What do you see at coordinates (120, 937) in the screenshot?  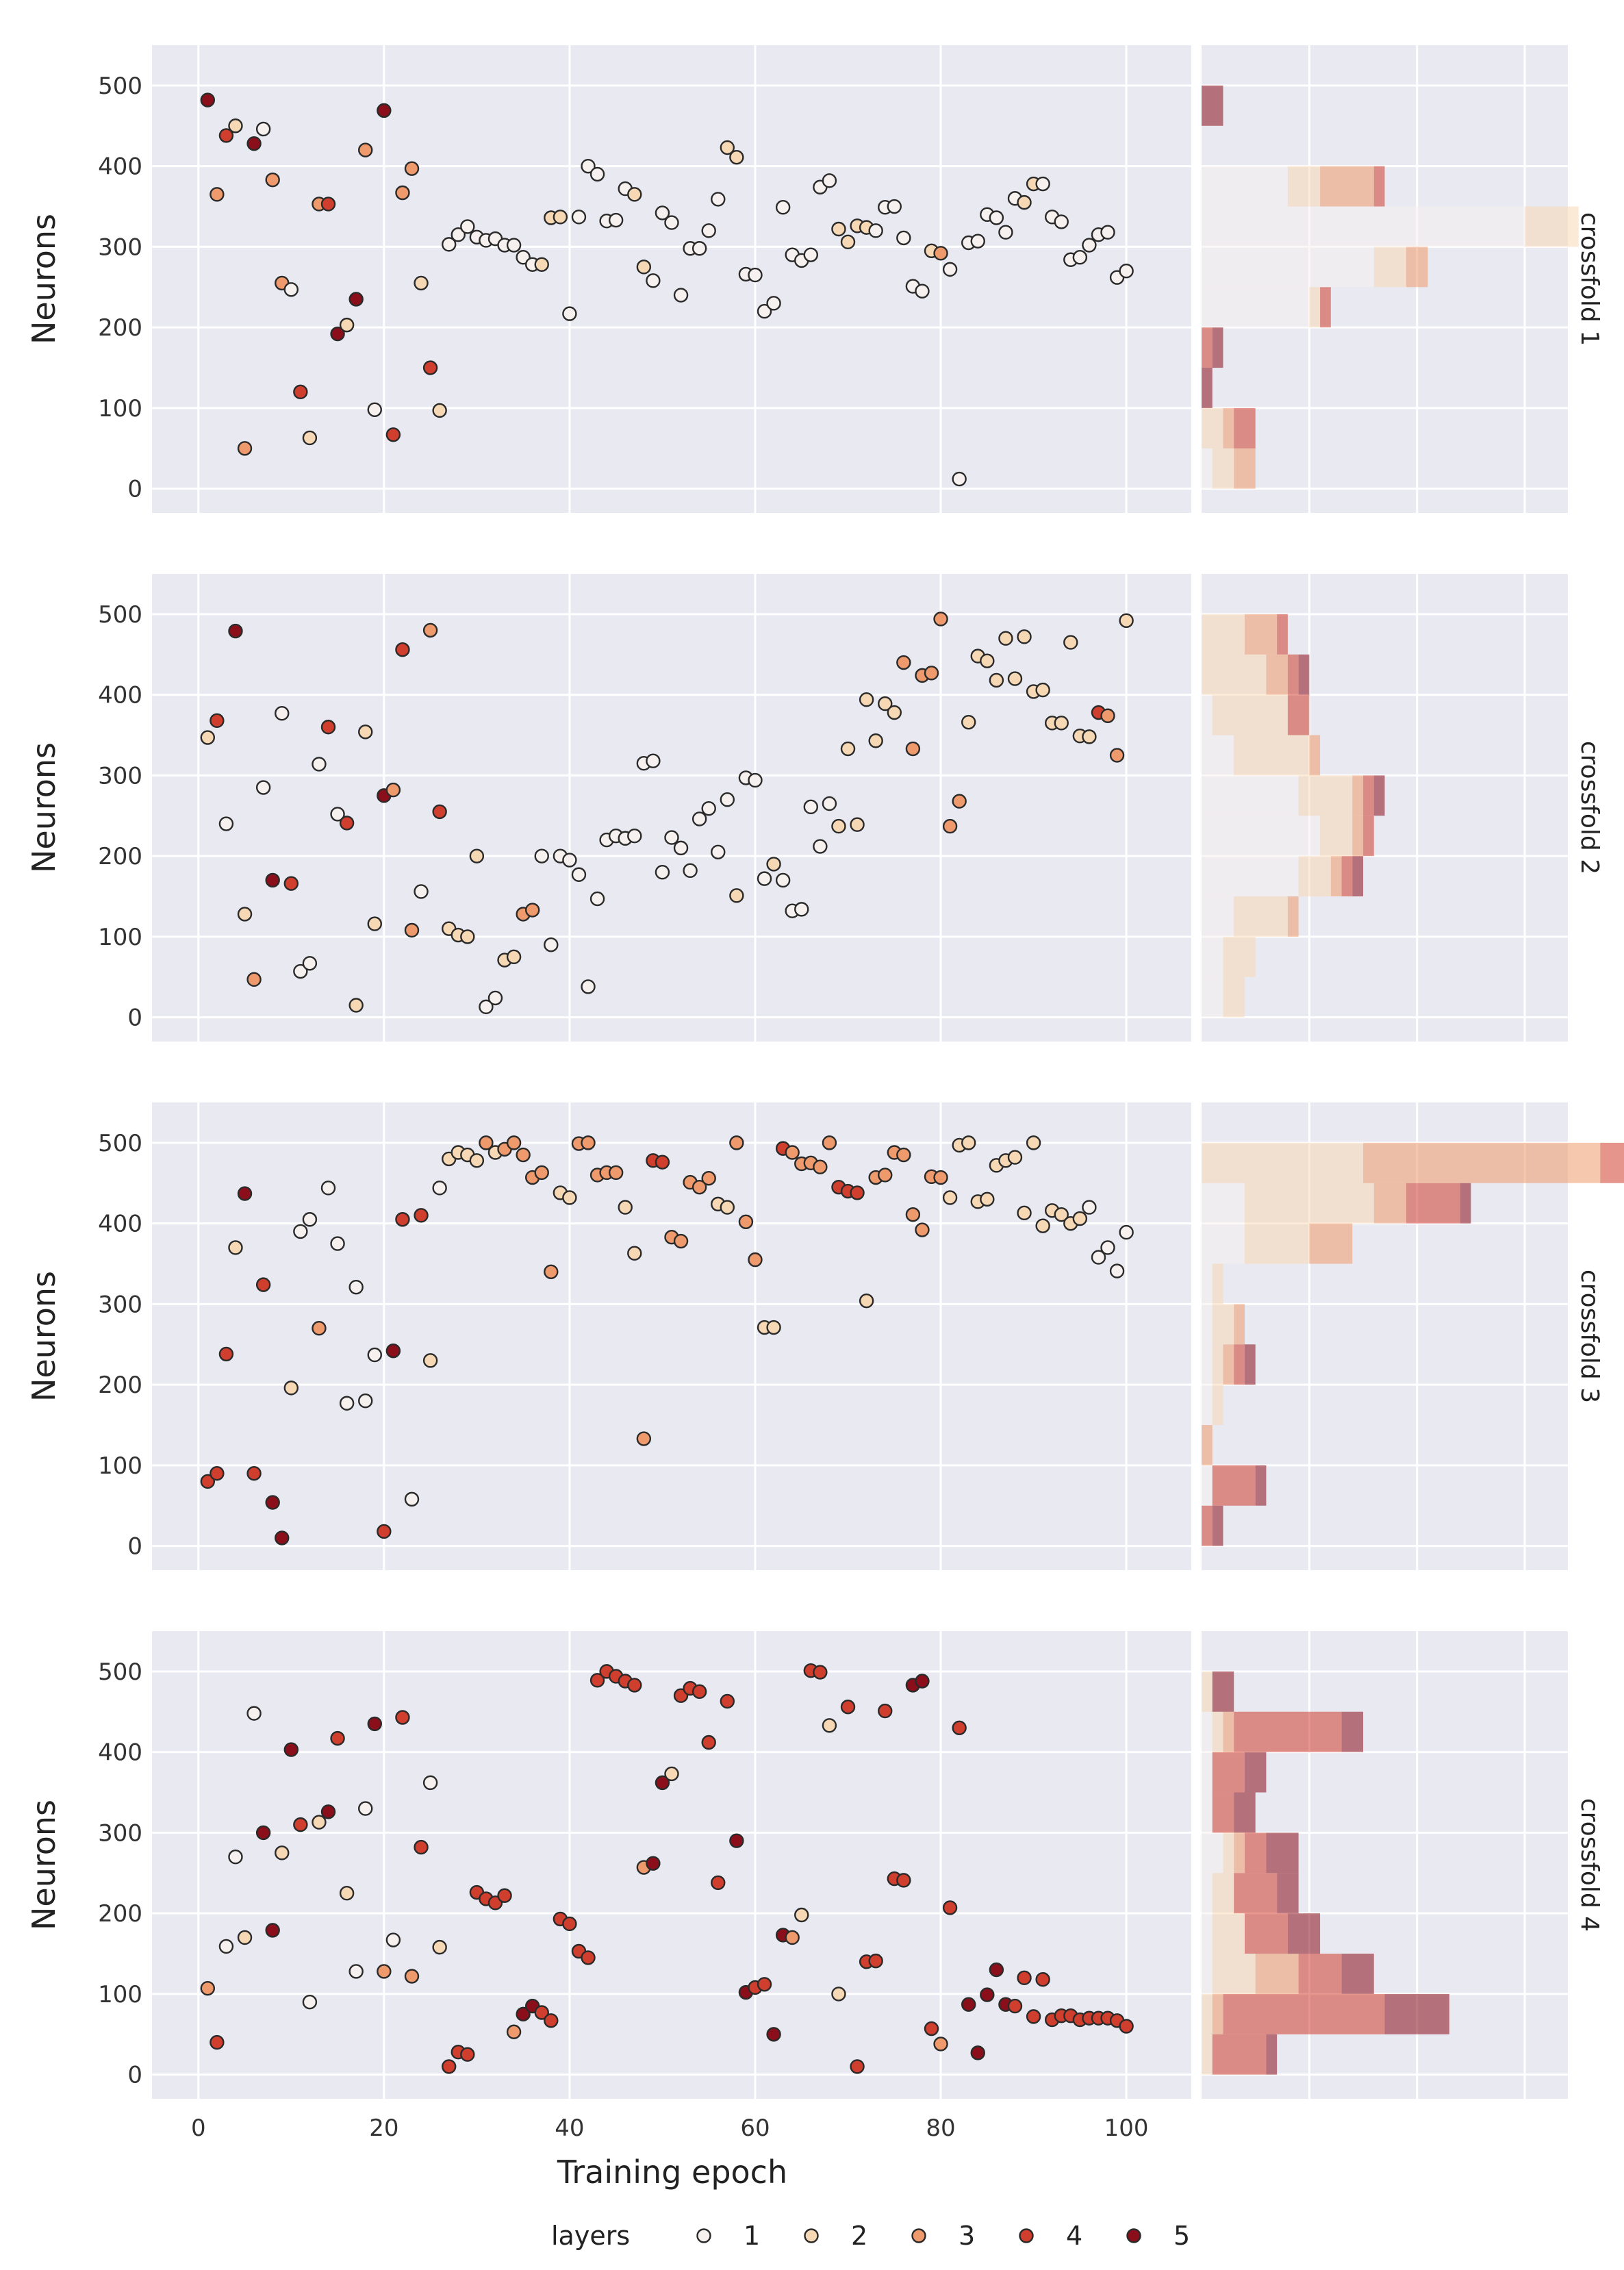 I see `y-tick-label: 100` at bounding box center [120, 937].